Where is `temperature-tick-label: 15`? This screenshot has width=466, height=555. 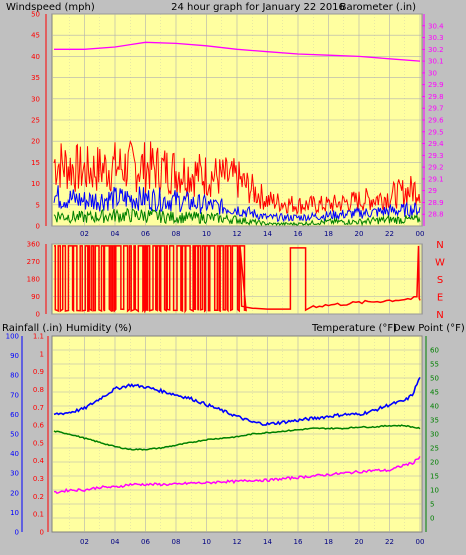 temperature-tick-label: 15 is located at coordinates (434, 477).